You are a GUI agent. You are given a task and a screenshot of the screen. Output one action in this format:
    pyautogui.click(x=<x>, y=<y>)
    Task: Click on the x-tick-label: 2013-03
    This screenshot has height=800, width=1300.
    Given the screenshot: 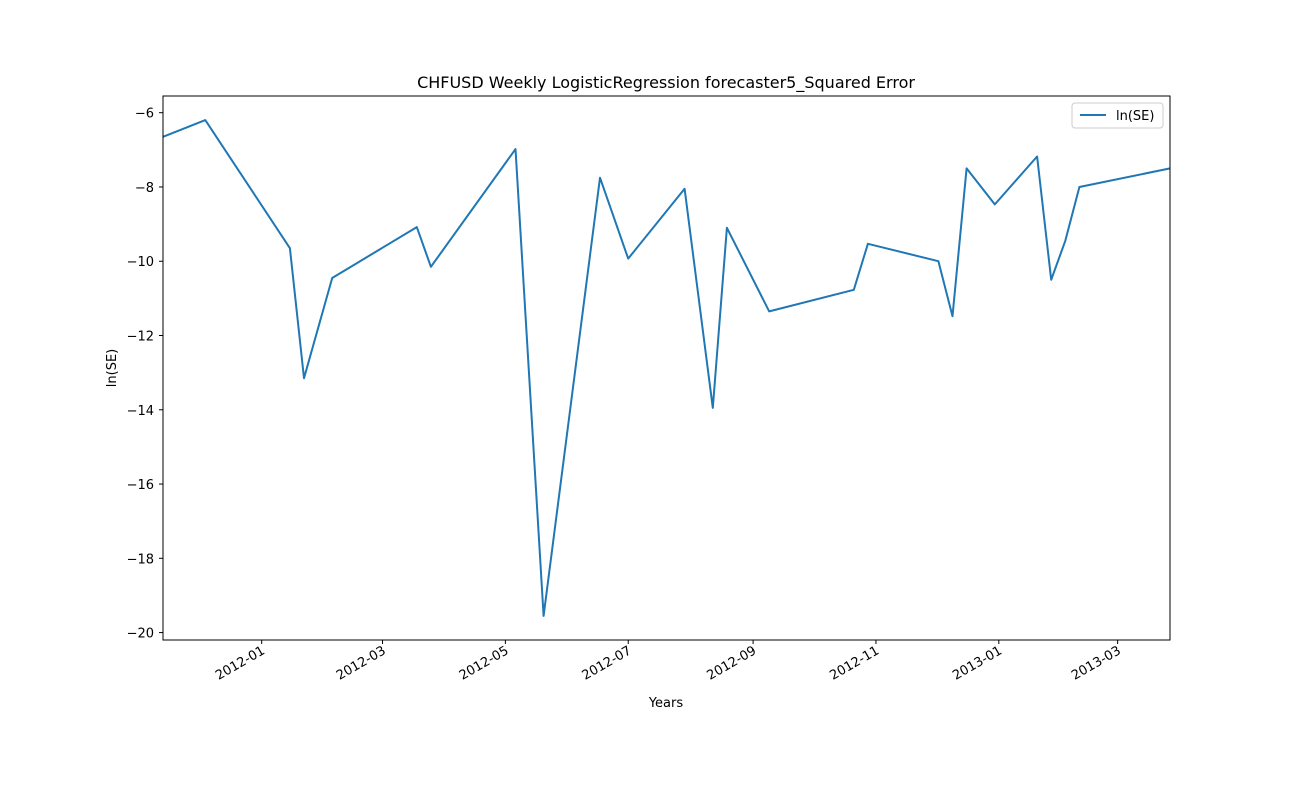 What is the action you would take?
    pyautogui.click(x=1096, y=663)
    